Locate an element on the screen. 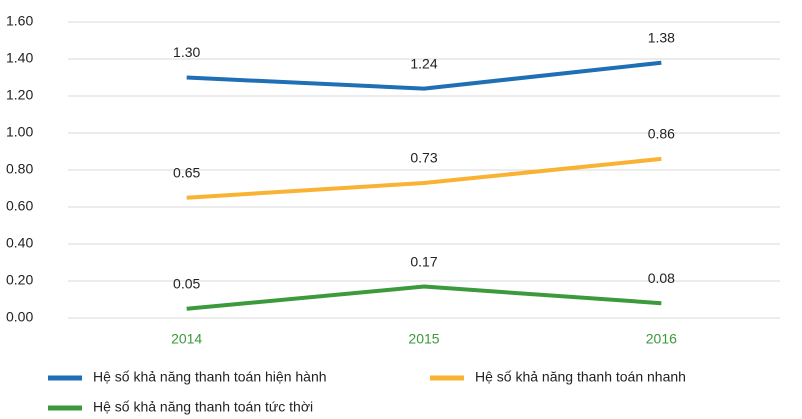 The height and width of the screenshot is (419, 802). legend-label: Hệ số khả năng thanh toán hiện hành is located at coordinates (210, 377).